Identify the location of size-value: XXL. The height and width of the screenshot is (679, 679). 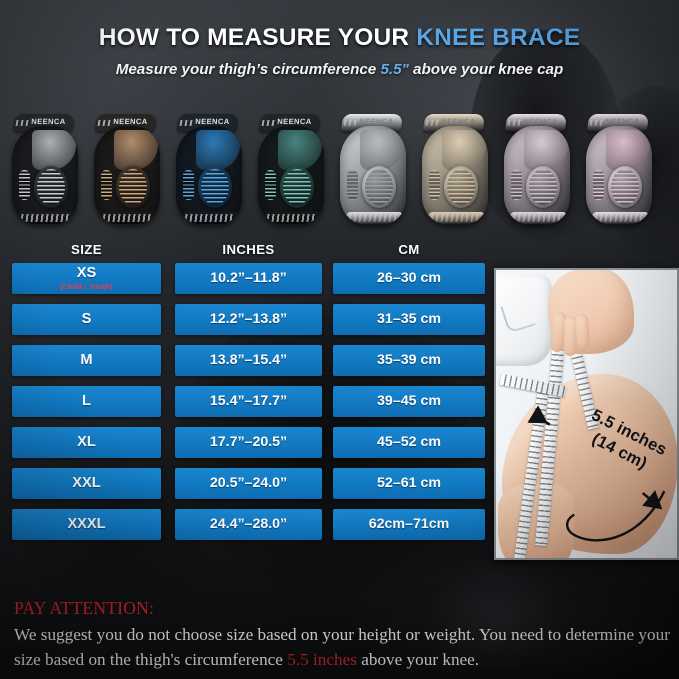
(86, 482).